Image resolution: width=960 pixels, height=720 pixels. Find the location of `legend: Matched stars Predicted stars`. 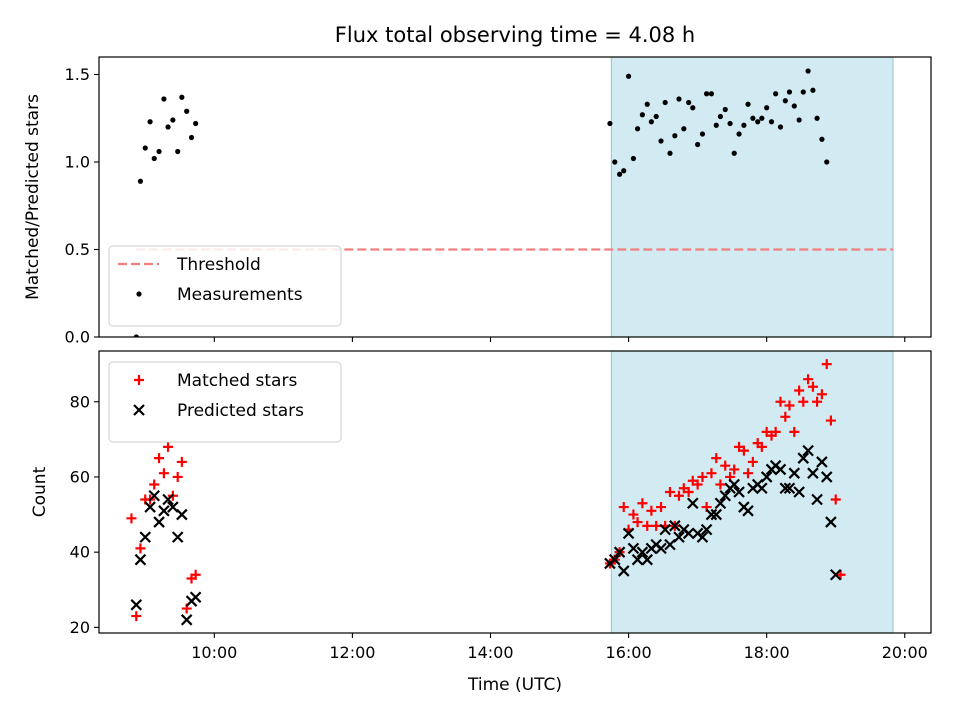

legend: Matched stars Predicted stars is located at coordinates (225, 402).